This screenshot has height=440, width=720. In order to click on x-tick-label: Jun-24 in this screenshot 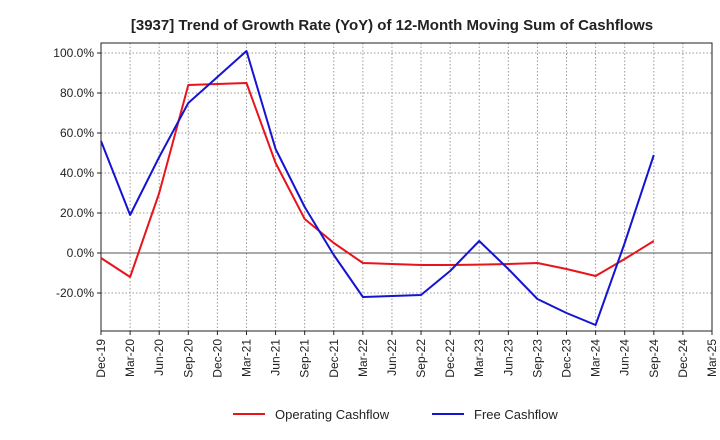, I will do `click(625, 357)`.